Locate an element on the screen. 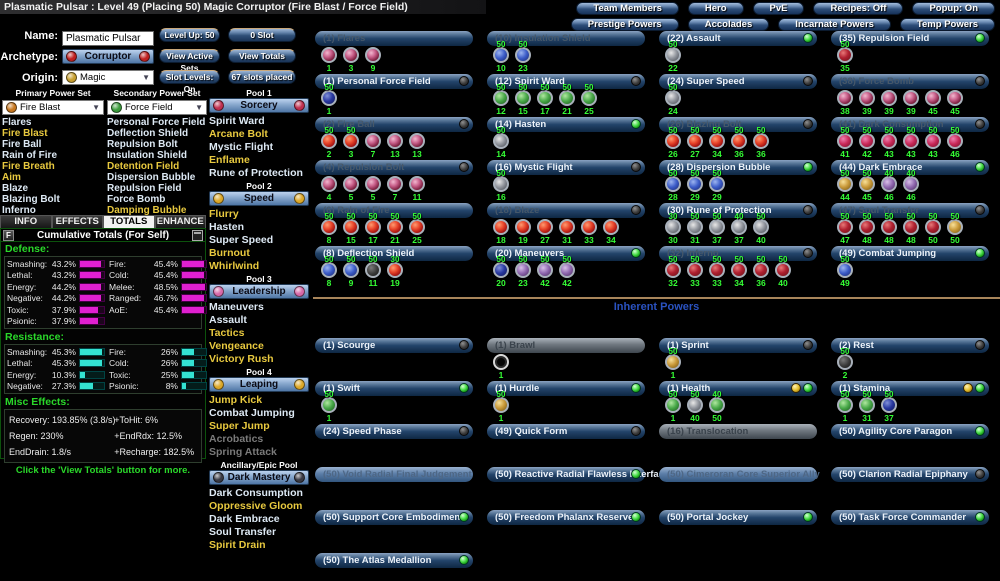 Image resolution: width=1000 pixels, height=581 pixels. power-bar-6-rain-of-fire: (6) Rain of Fire is located at coordinates (394, 210).